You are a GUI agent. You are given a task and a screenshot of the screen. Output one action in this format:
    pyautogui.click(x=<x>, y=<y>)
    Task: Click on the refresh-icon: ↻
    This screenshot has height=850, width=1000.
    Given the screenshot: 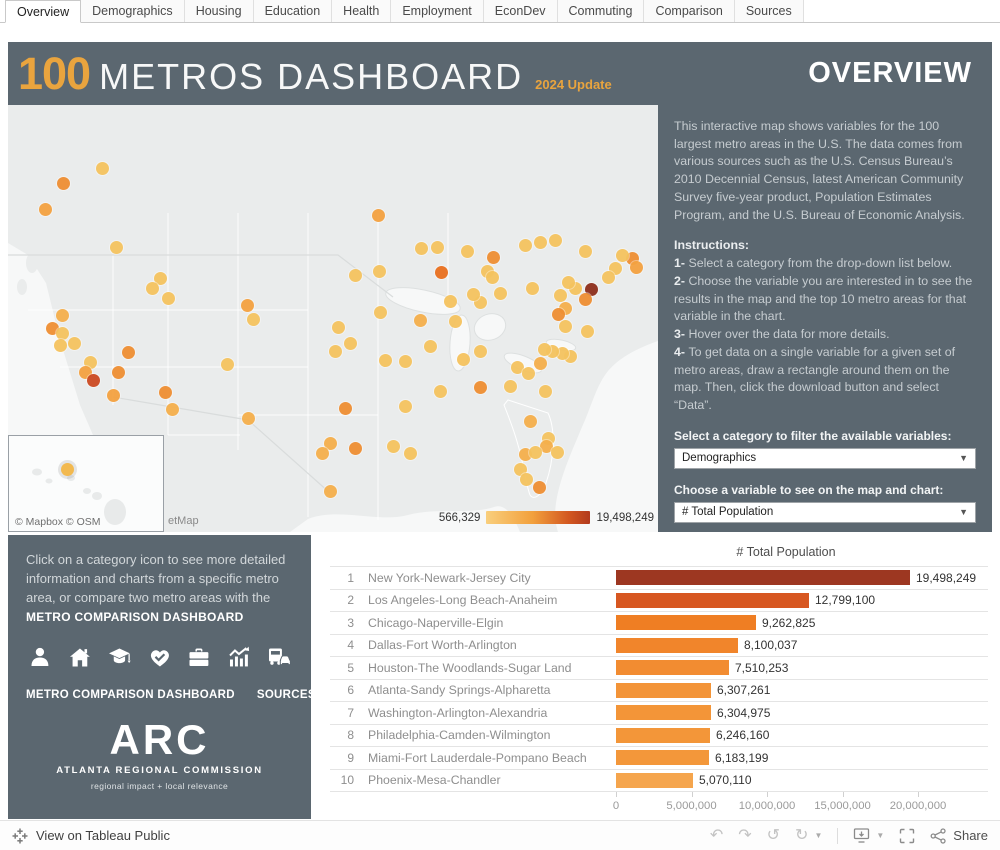 What is the action you would take?
    pyautogui.click(x=802, y=835)
    